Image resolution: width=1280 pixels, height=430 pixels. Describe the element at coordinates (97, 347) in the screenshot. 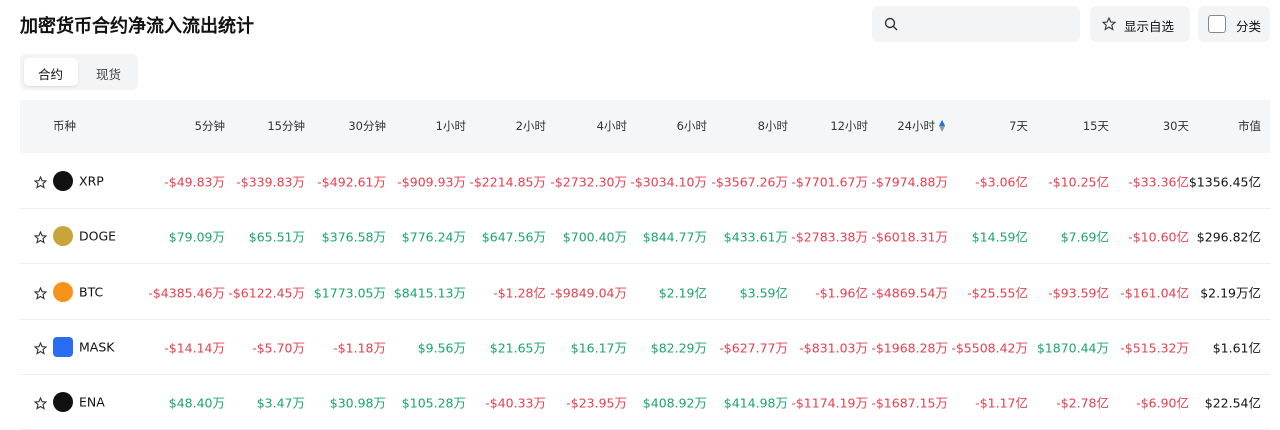

I see `coin-name: MASK` at that location.